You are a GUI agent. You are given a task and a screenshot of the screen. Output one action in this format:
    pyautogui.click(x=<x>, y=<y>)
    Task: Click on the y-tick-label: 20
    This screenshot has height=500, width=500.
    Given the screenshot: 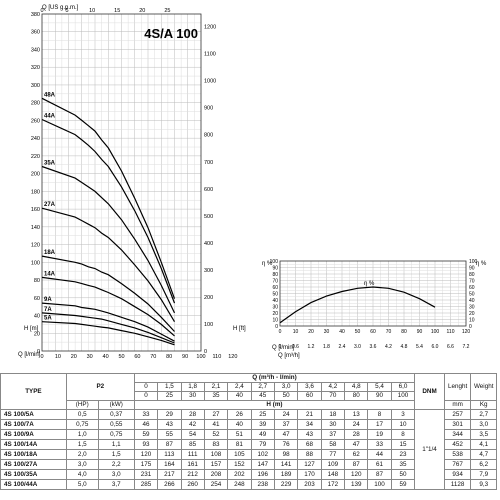 What is the action you would take?
    pyautogui.click(x=37, y=334)
    